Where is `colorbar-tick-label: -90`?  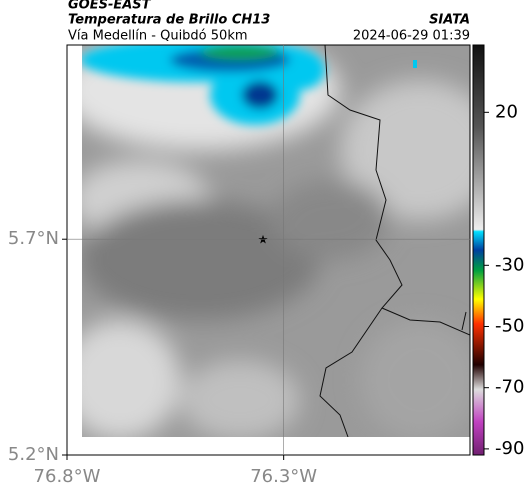 colorbar-tick-label: -90 is located at coordinates (509, 448).